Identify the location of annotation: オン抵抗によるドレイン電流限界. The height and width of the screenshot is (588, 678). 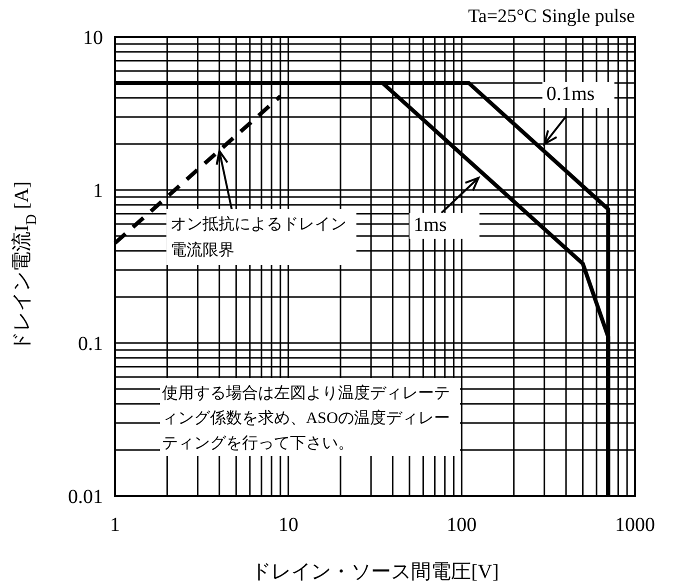
(258, 236).